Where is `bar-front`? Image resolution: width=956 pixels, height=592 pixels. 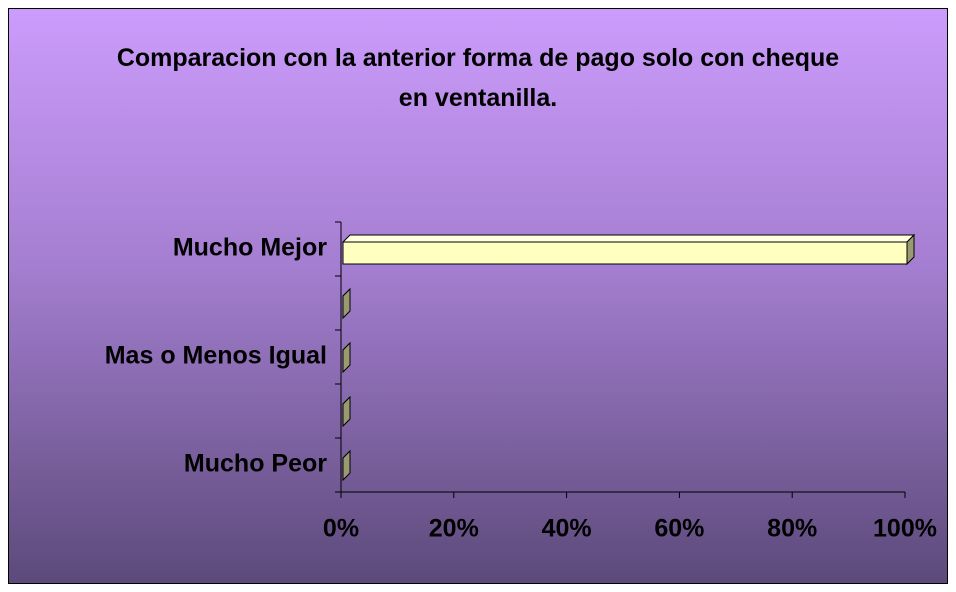 bar-front is located at coordinates (625, 253).